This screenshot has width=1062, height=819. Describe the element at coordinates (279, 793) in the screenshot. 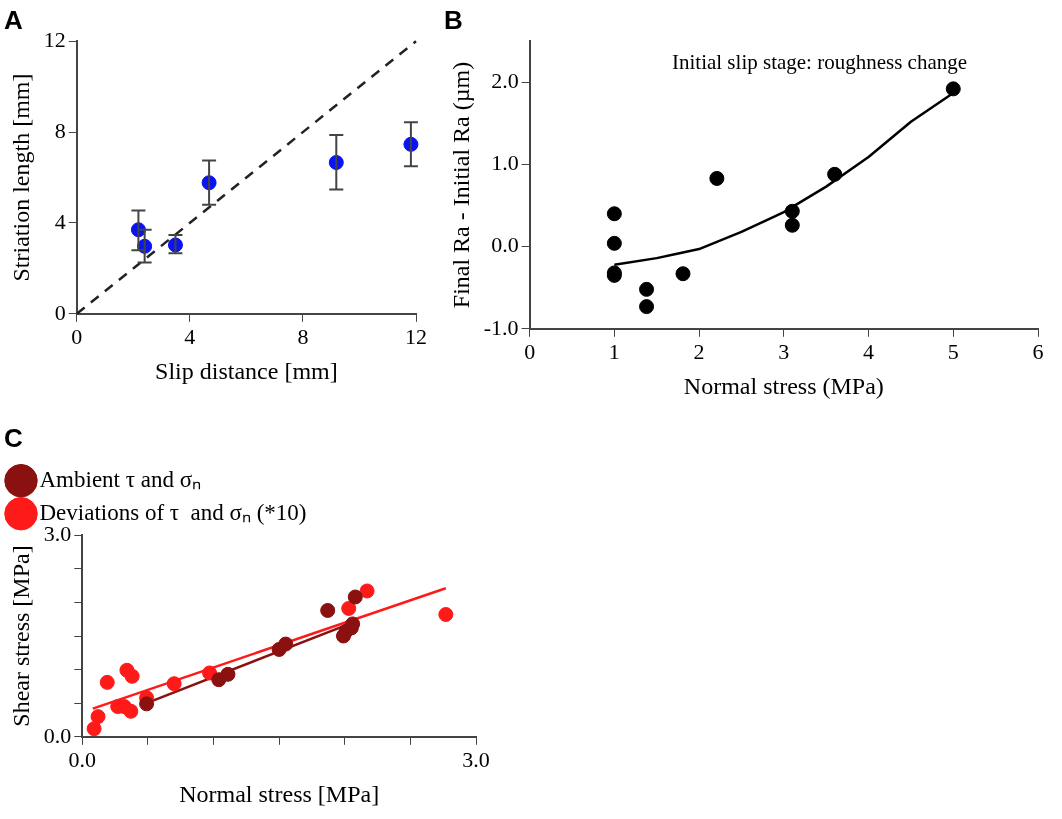

I see `x-axis-title: Normal stress [MPa]` at that location.